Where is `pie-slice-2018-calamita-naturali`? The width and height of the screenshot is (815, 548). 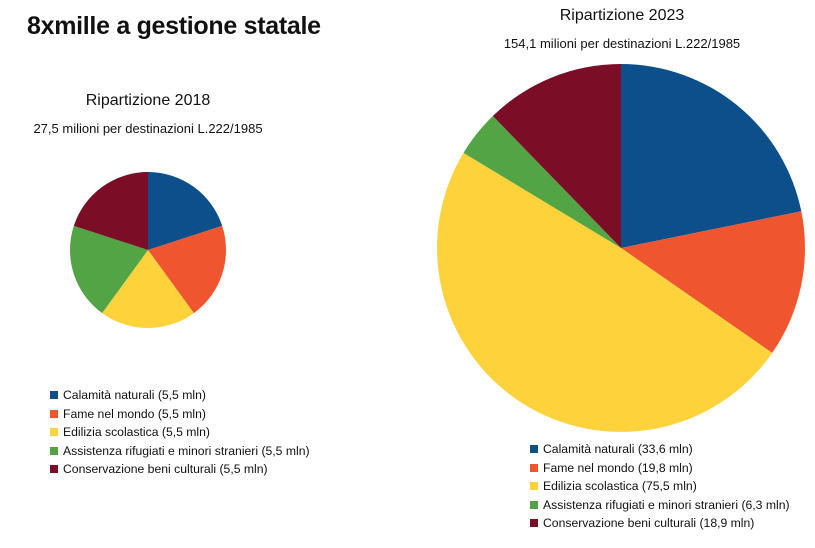 pie-slice-2018-calamita-naturali is located at coordinates (185, 211).